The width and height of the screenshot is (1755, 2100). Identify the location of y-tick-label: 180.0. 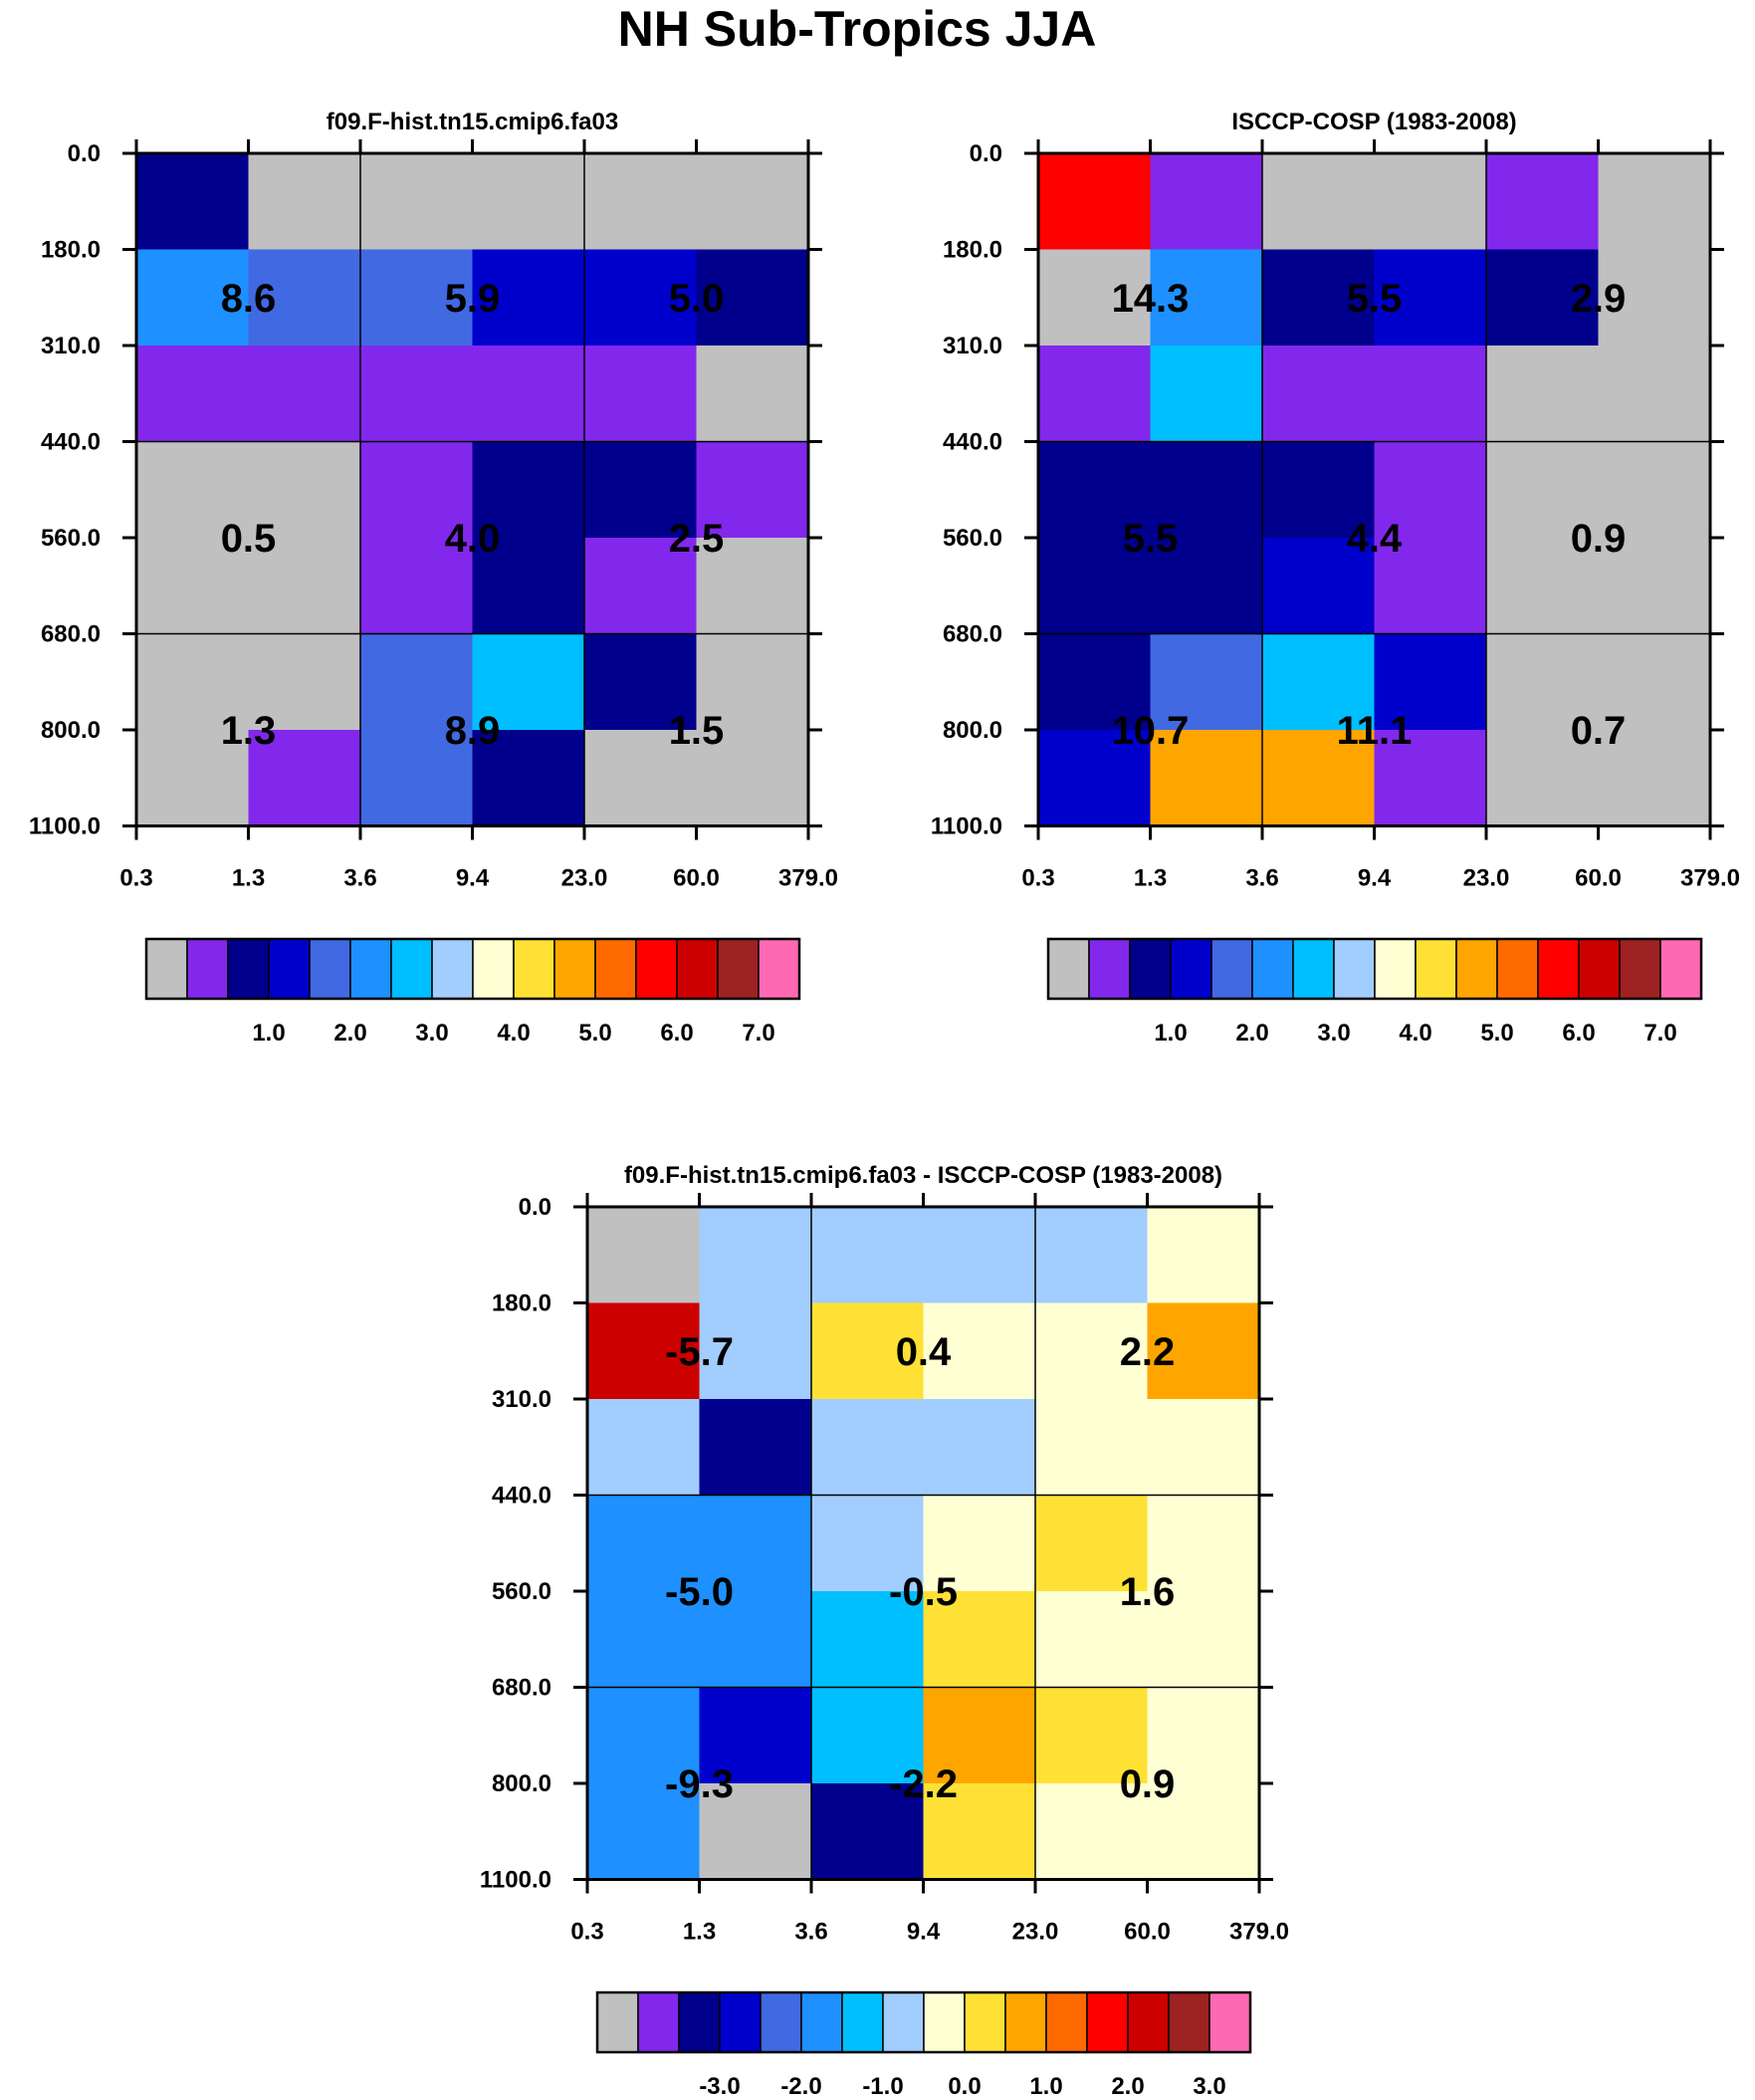
(972, 250).